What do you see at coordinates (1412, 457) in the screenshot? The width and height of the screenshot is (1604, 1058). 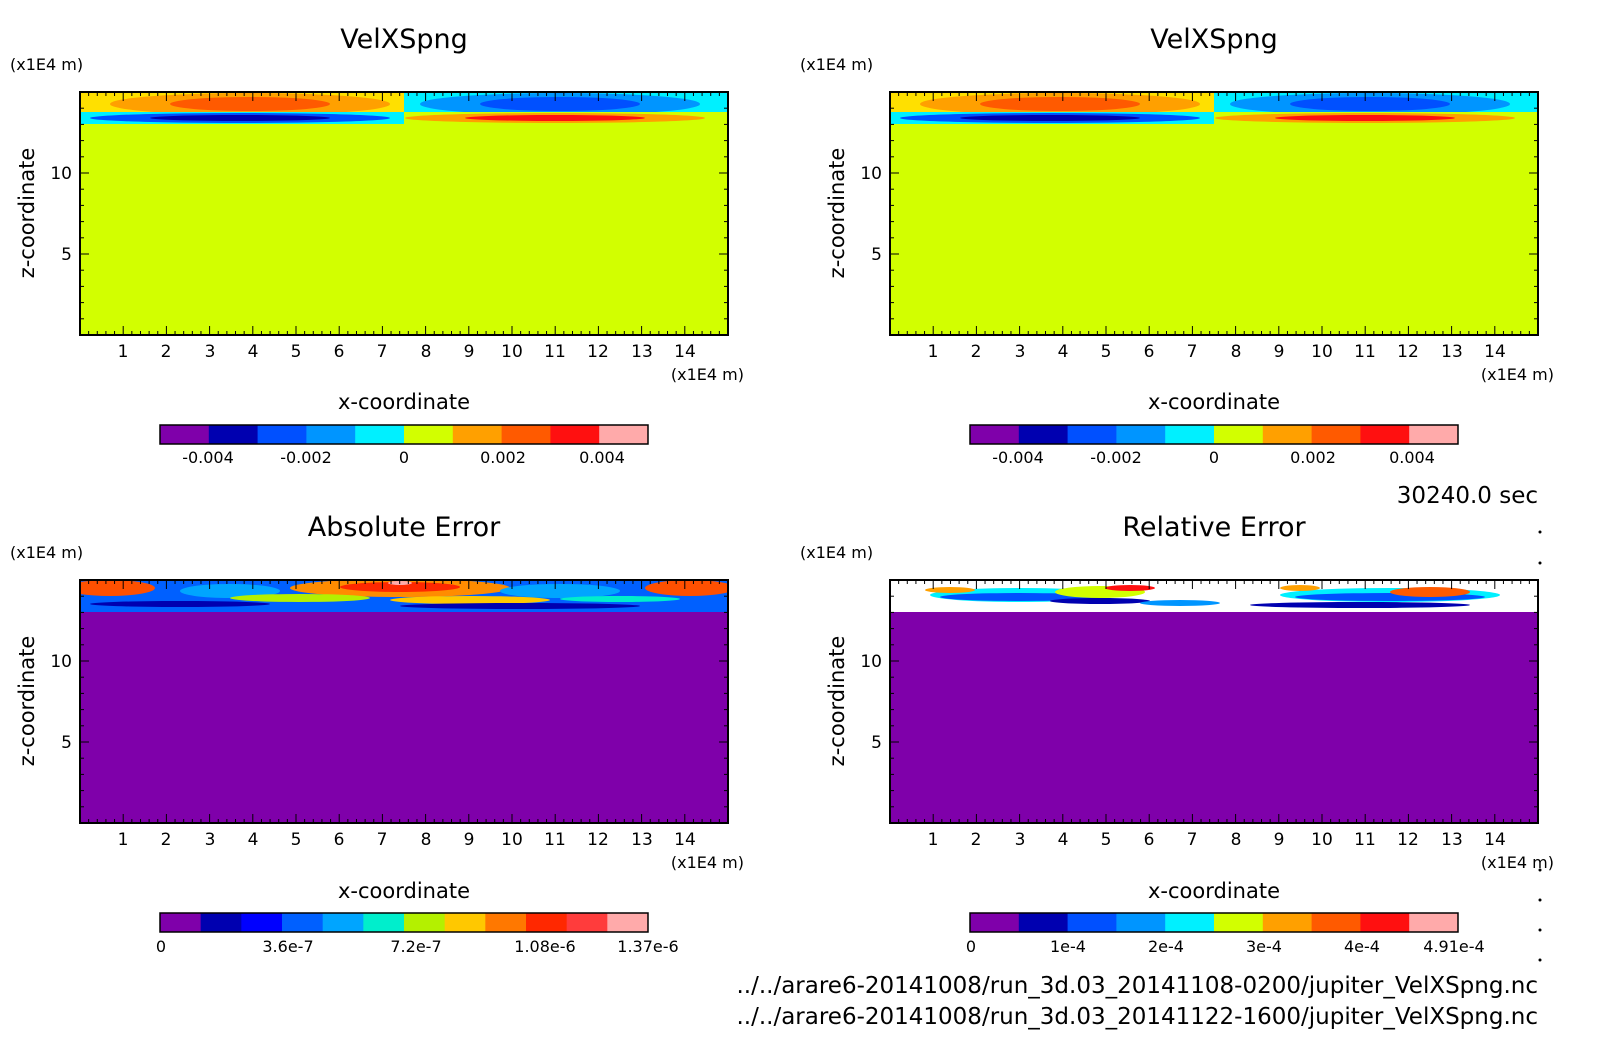 I see `colorbar-label: 0.004` at bounding box center [1412, 457].